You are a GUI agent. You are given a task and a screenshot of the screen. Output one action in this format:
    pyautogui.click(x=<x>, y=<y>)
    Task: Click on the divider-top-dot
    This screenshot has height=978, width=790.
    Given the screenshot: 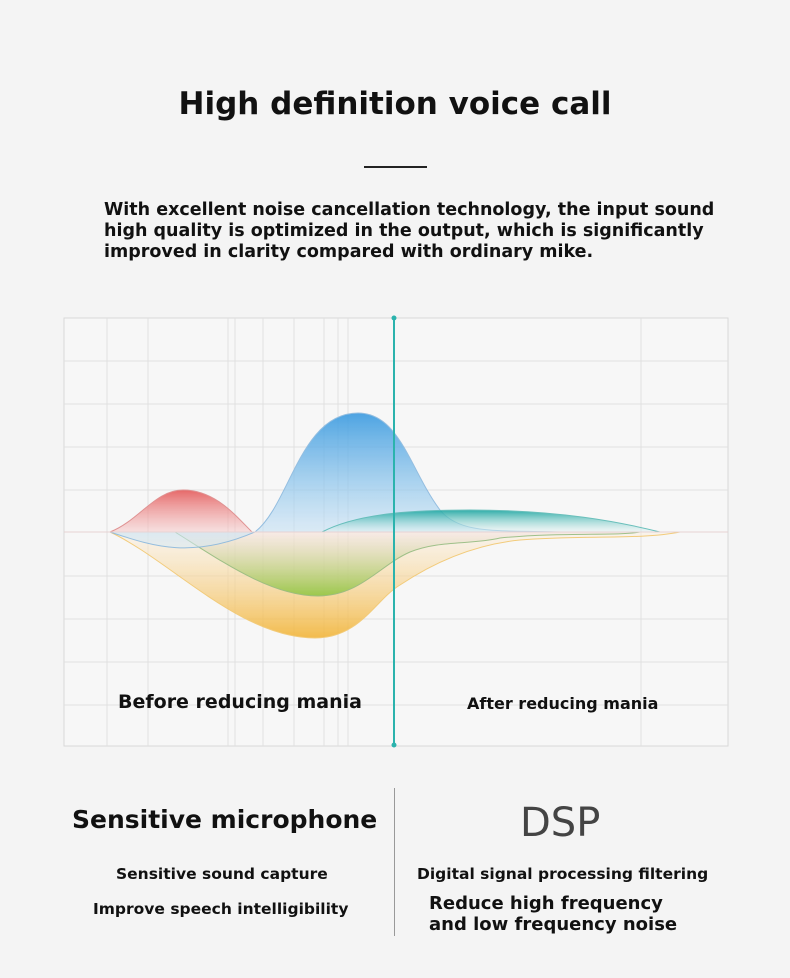 What is the action you would take?
    pyautogui.click(x=394, y=318)
    